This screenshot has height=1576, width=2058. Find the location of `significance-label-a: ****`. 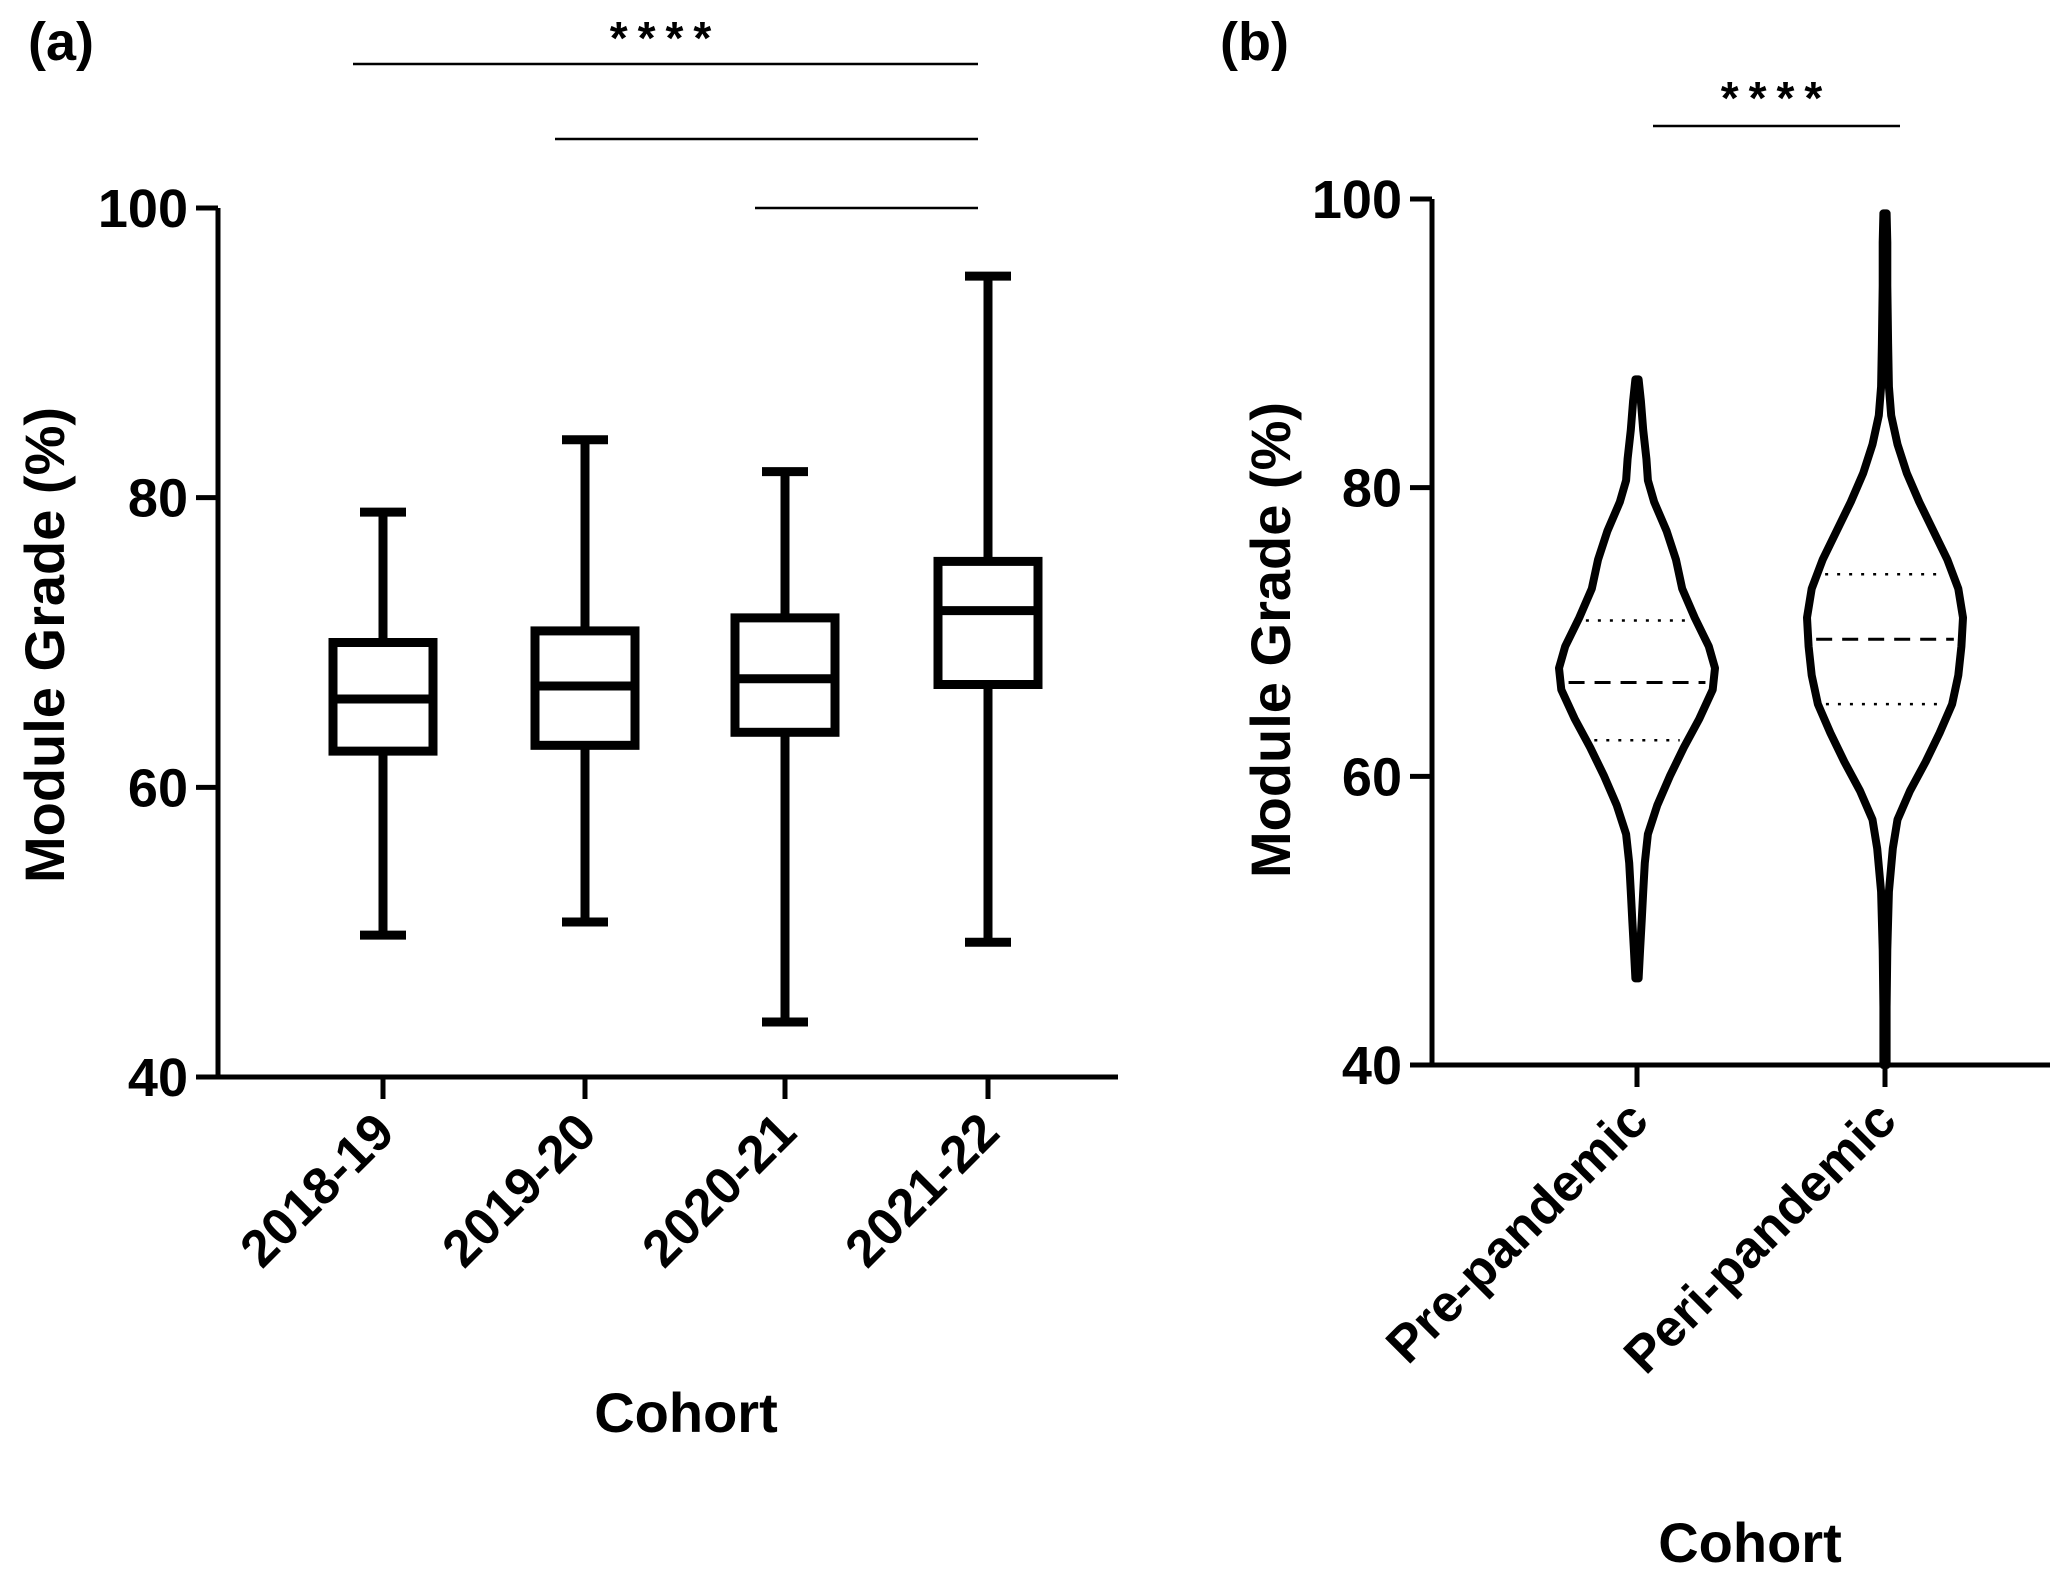

significance-label-a: **** is located at coordinates (666, 38).